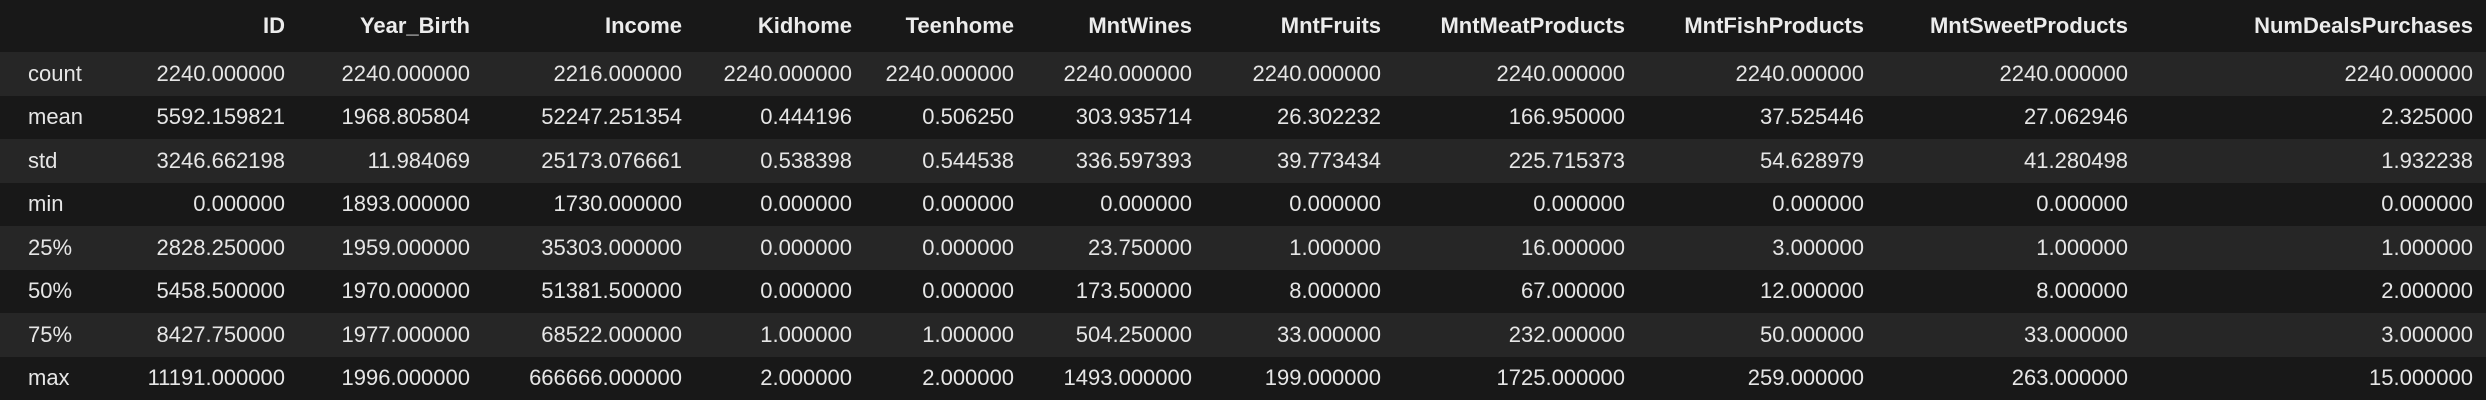 This screenshot has height=400, width=2486. I want to click on table-cell: 26.302232, so click(1329, 117).